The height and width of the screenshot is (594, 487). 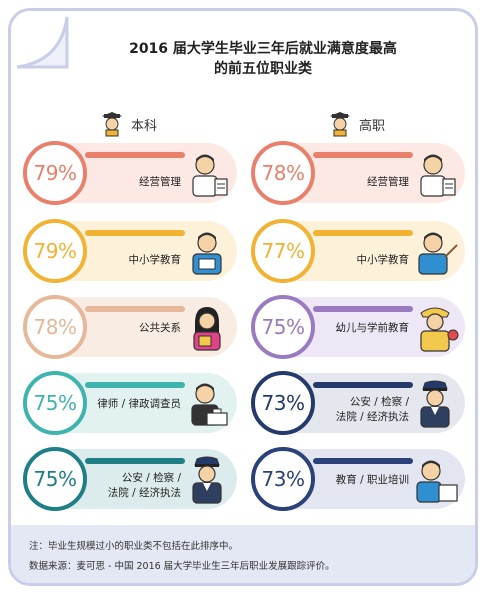 I want to click on bachelor-row-2: 79% 中小学教育, so click(x=130, y=251).